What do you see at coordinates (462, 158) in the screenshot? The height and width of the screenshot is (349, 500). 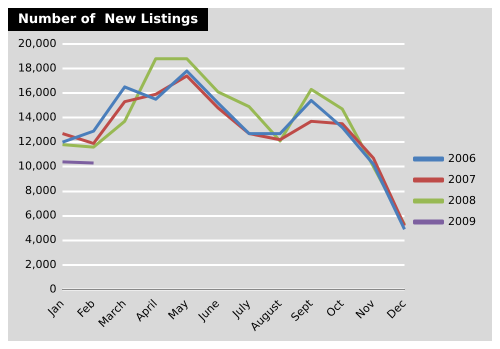 I see `legend-label: 2006` at bounding box center [462, 158].